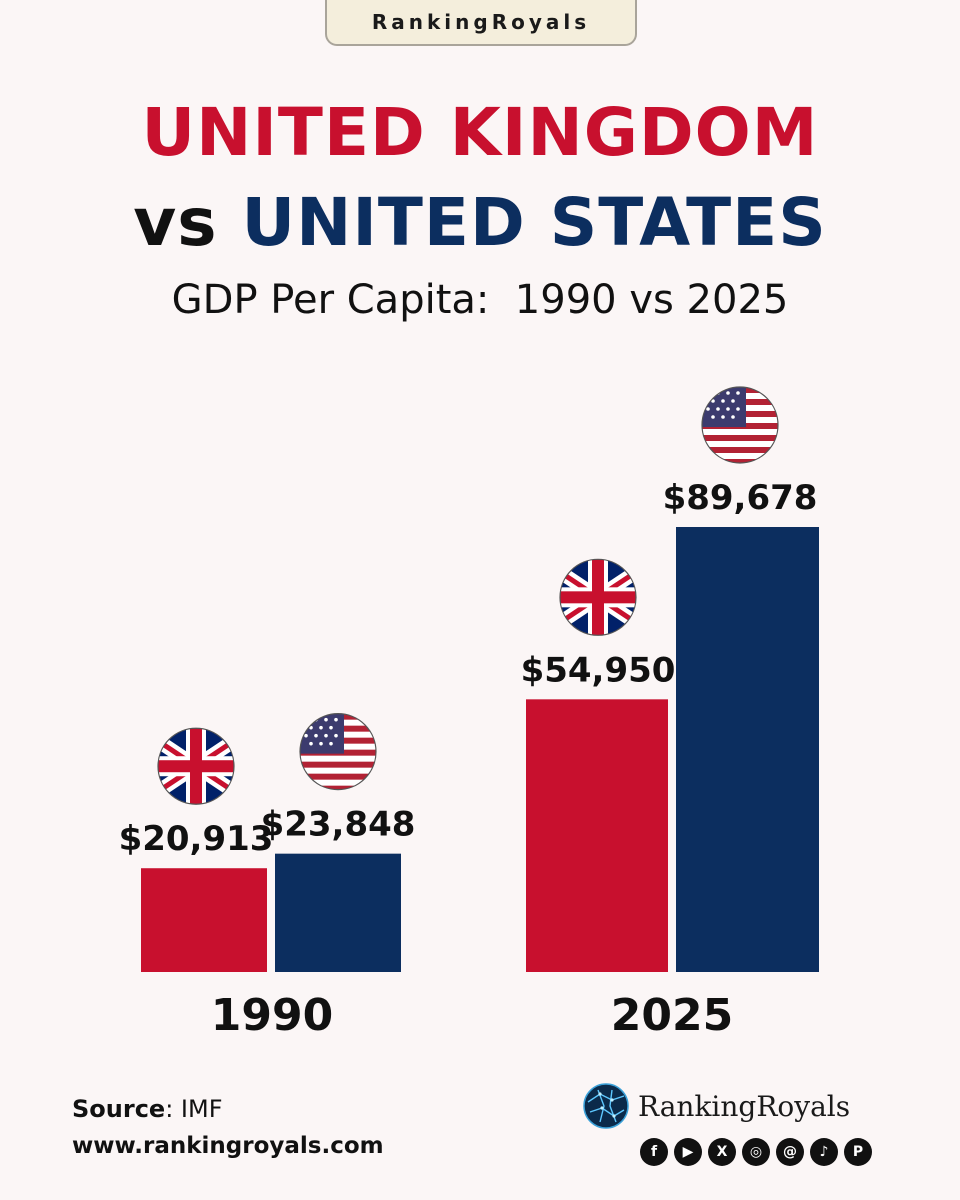 Image resolution: width=960 pixels, height=1200 pixels. I want to click on logo-name: RankingRoyals, so click(744, 1106).